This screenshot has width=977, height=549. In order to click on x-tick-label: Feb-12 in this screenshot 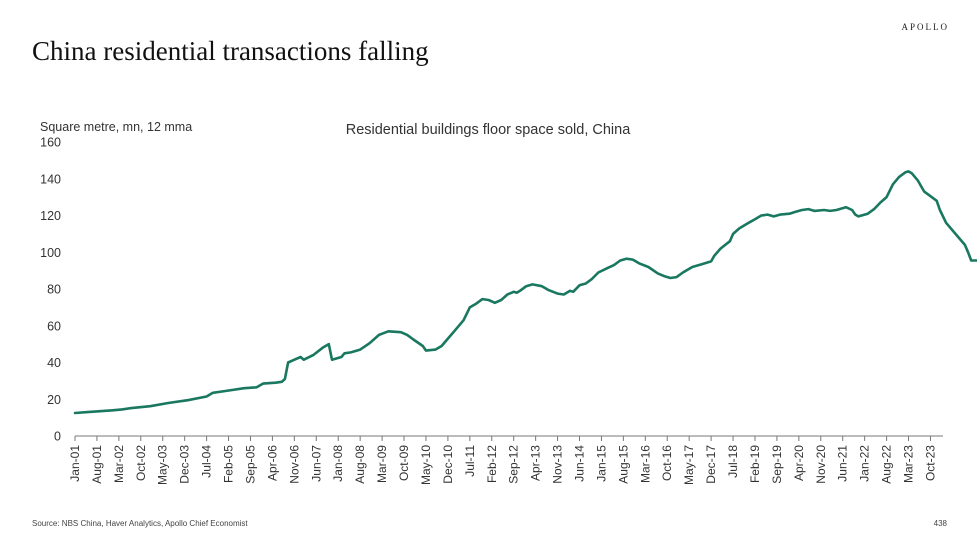, I will do `click(492, 464)`.